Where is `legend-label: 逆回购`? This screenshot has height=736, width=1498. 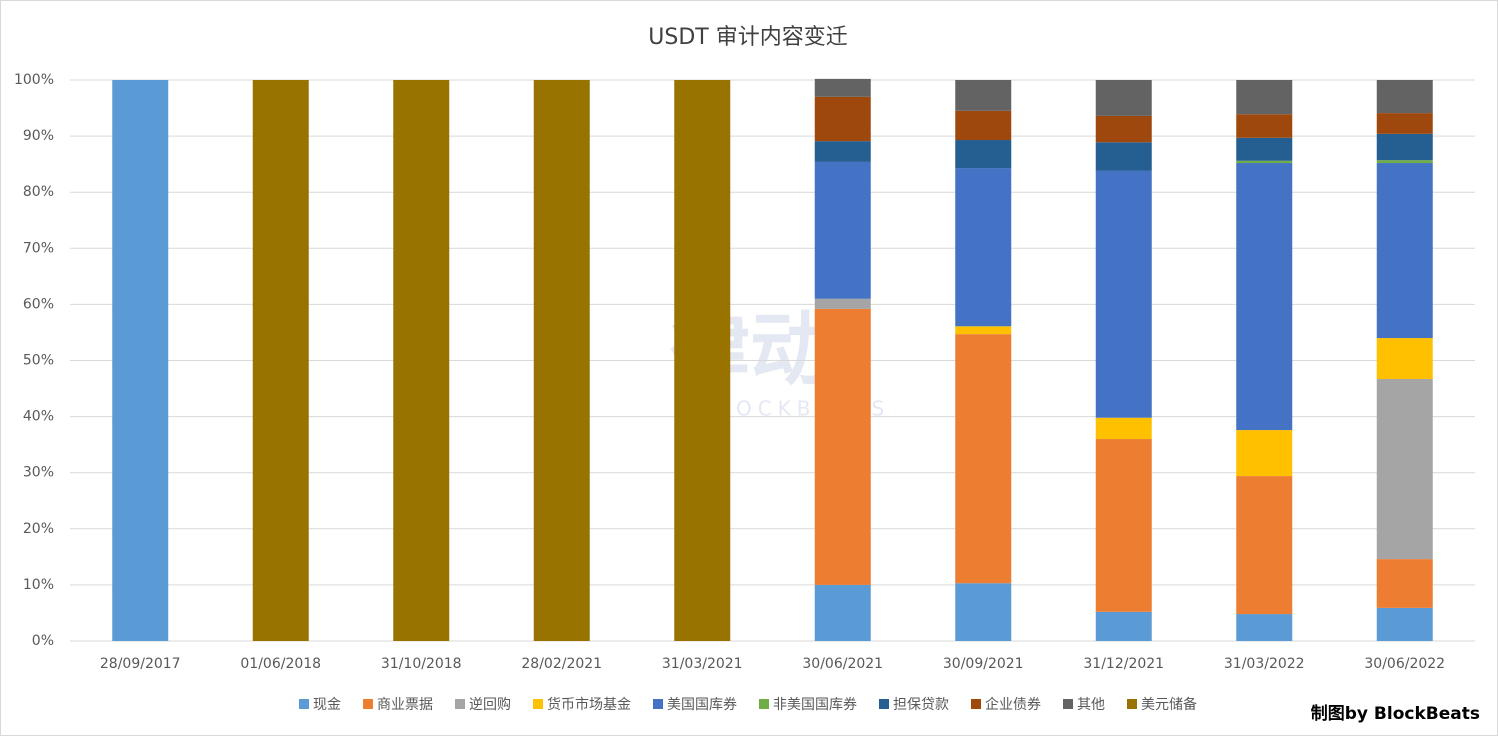
legend-label: 逆回购 is located at coordinates (490, 705).